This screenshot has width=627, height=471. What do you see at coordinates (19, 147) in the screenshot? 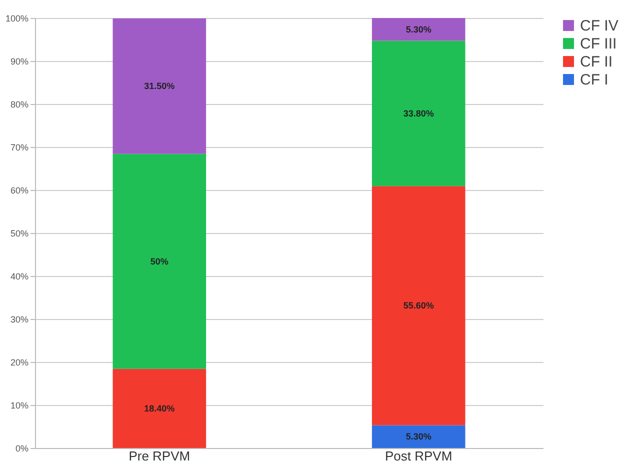
I see `y-tick-label: 70%` at bounding box center [19, 147].